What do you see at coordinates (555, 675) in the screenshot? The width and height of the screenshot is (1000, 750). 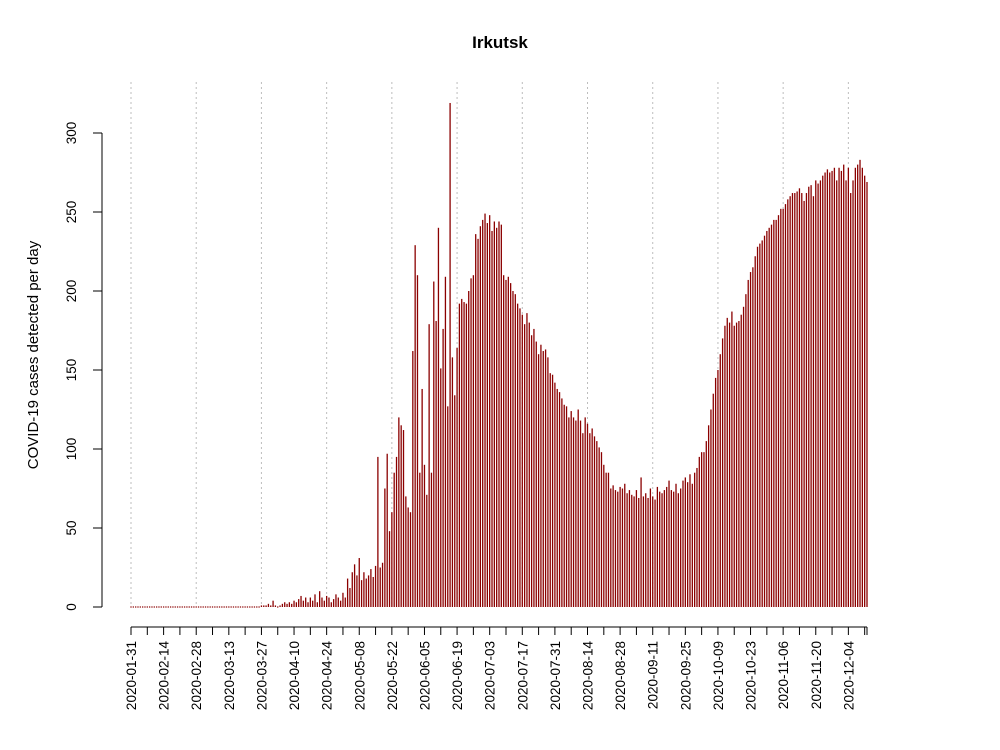 I see `x-tick-label: 2020-07-31` at bounding box center [555, 675].